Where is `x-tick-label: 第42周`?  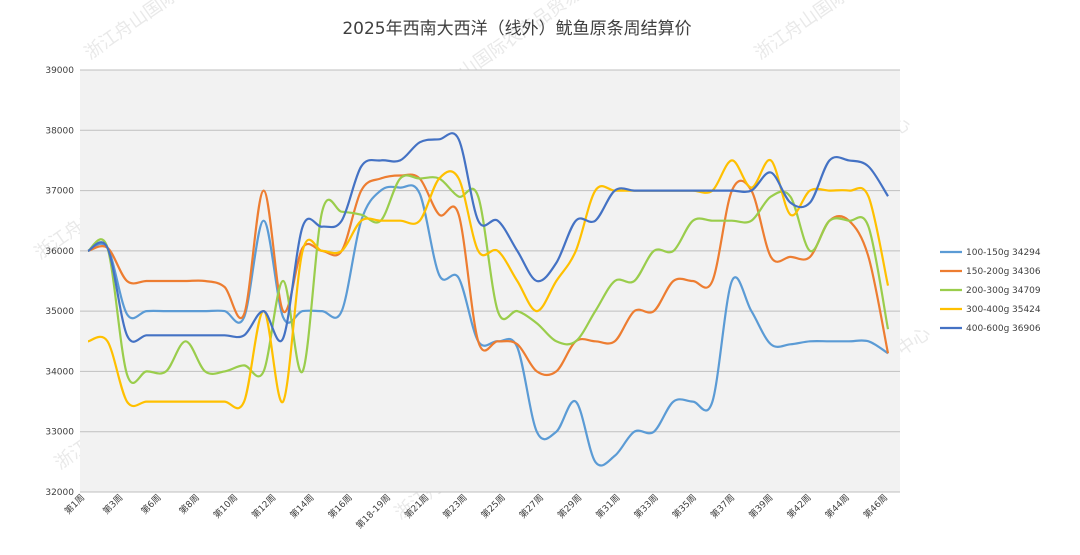 x-tick-label: 第42周 is located at coordinates (798, 506).